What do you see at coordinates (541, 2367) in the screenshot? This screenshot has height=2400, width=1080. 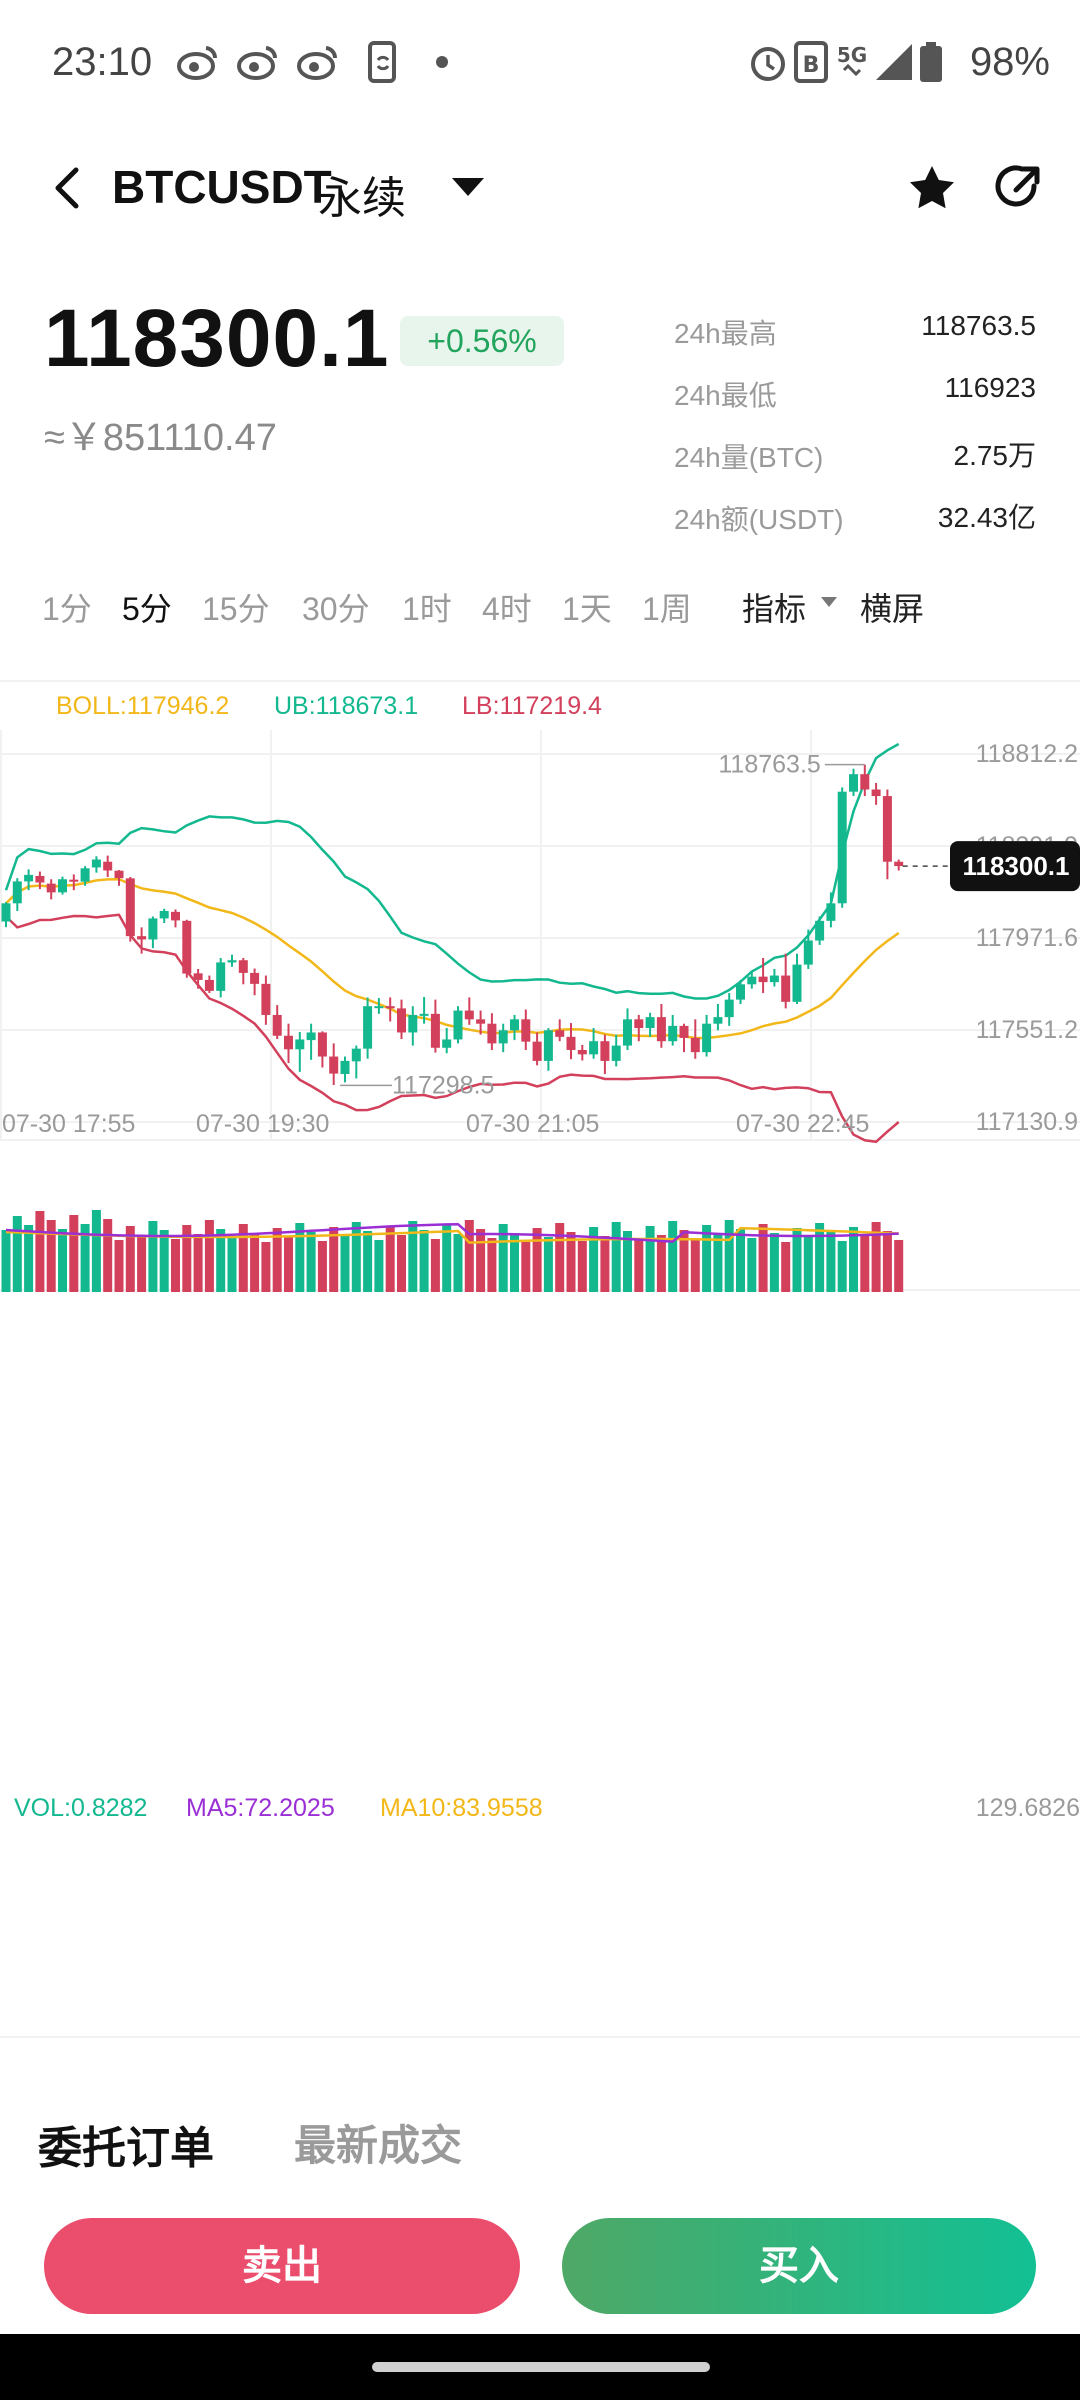 I see `home-indicator` at bounding box center [541, 2367].